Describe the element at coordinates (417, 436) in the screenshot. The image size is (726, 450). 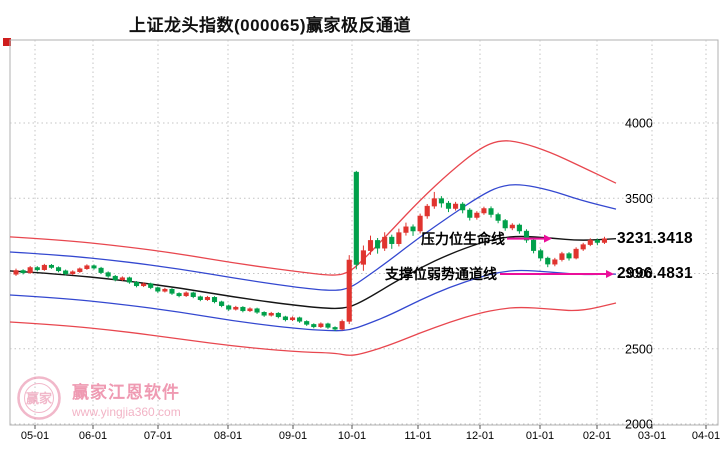
I see `x-axis-label: 11-01` at that location.